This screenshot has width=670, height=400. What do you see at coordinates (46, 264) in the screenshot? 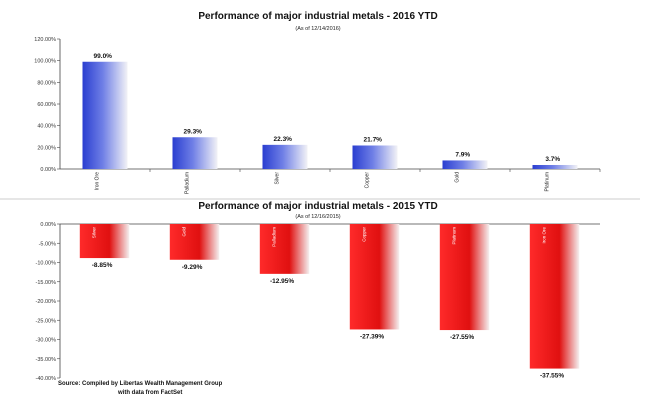
I see `chart-2015-y-tick-label: -10.00%` at bounding box center [46, 264].